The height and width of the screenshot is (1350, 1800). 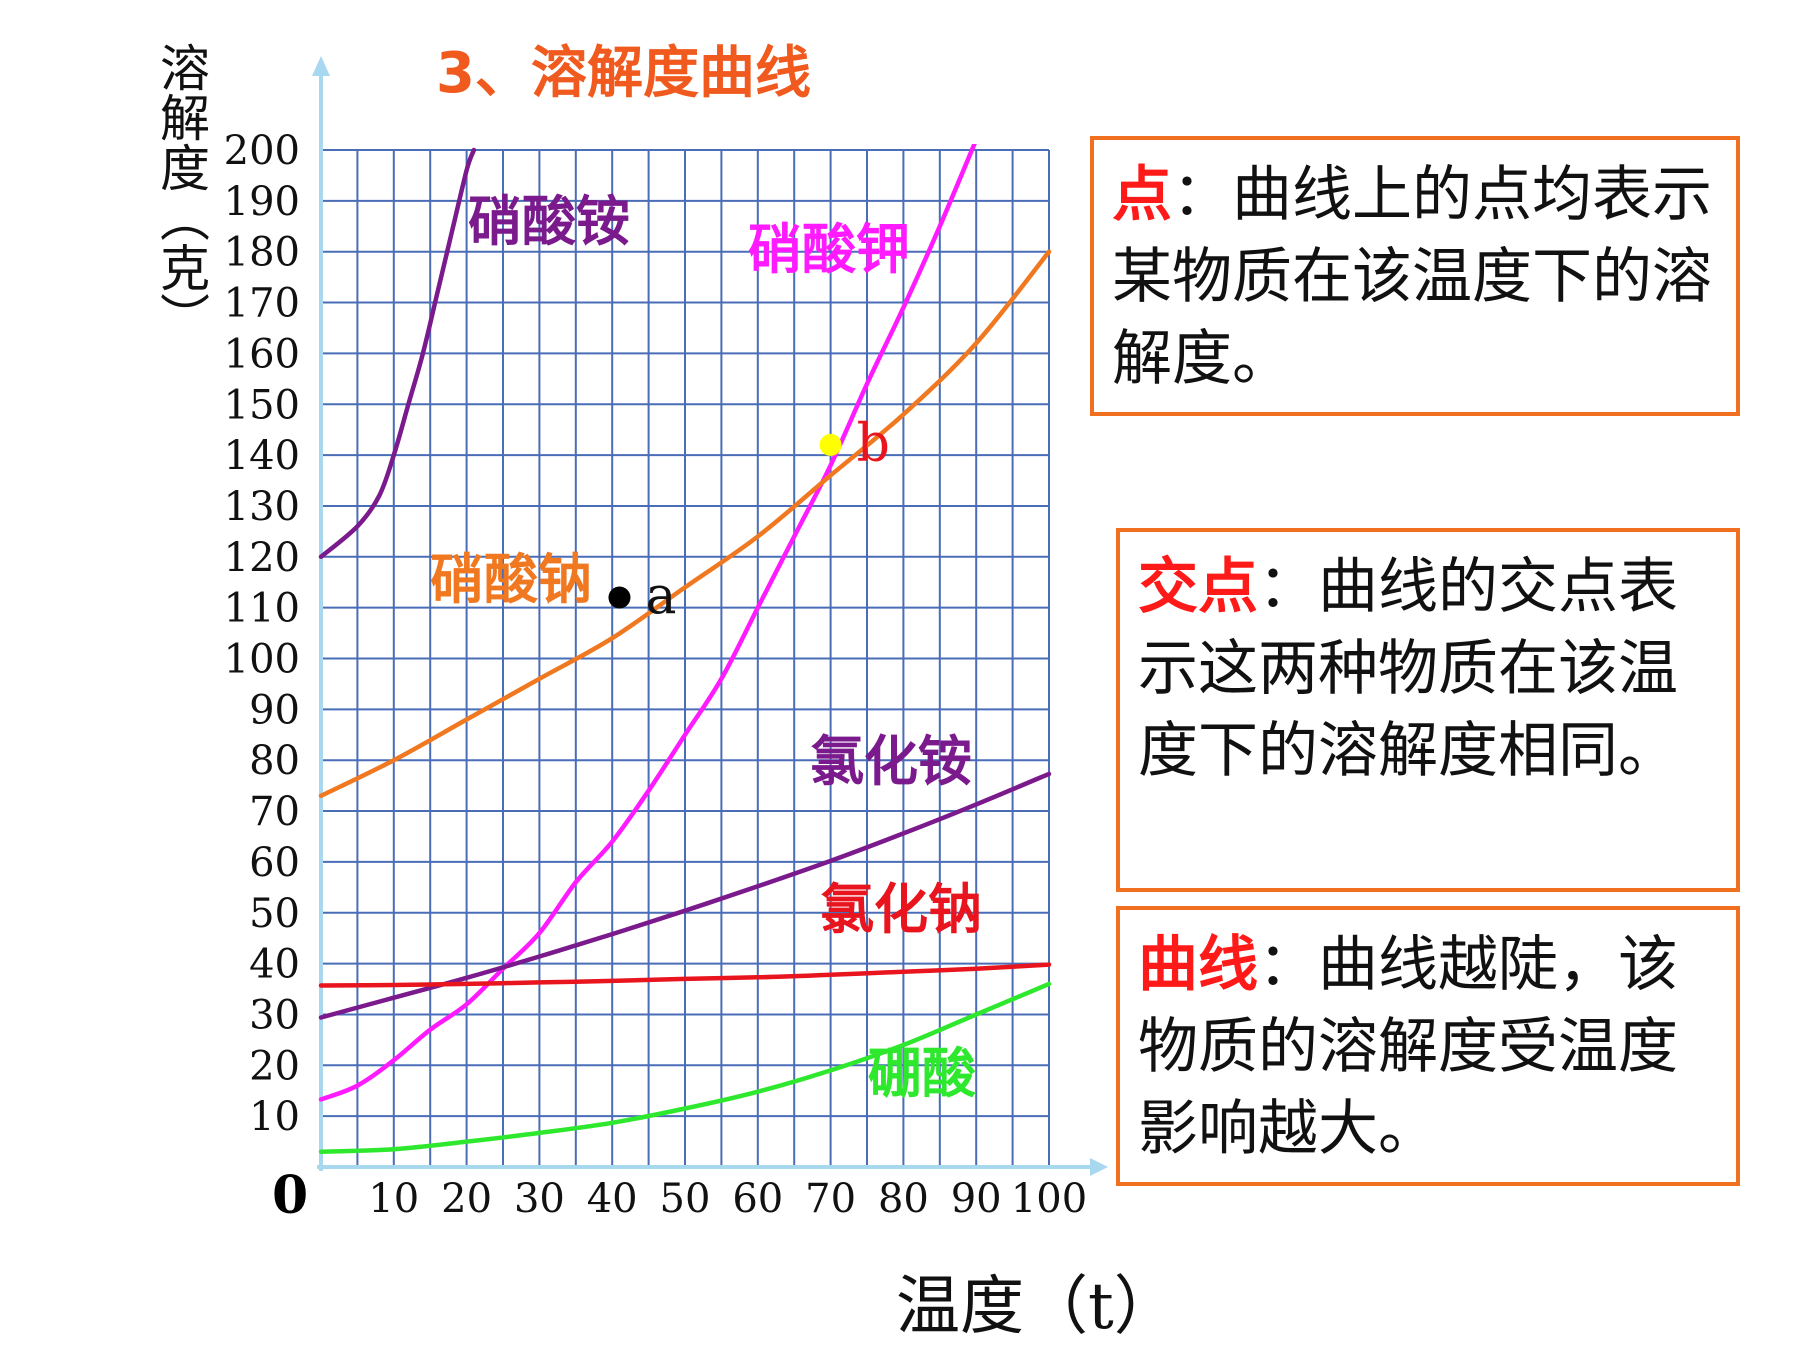 I want to click on series-line-boric-acid, so click(x=685, y=1067).